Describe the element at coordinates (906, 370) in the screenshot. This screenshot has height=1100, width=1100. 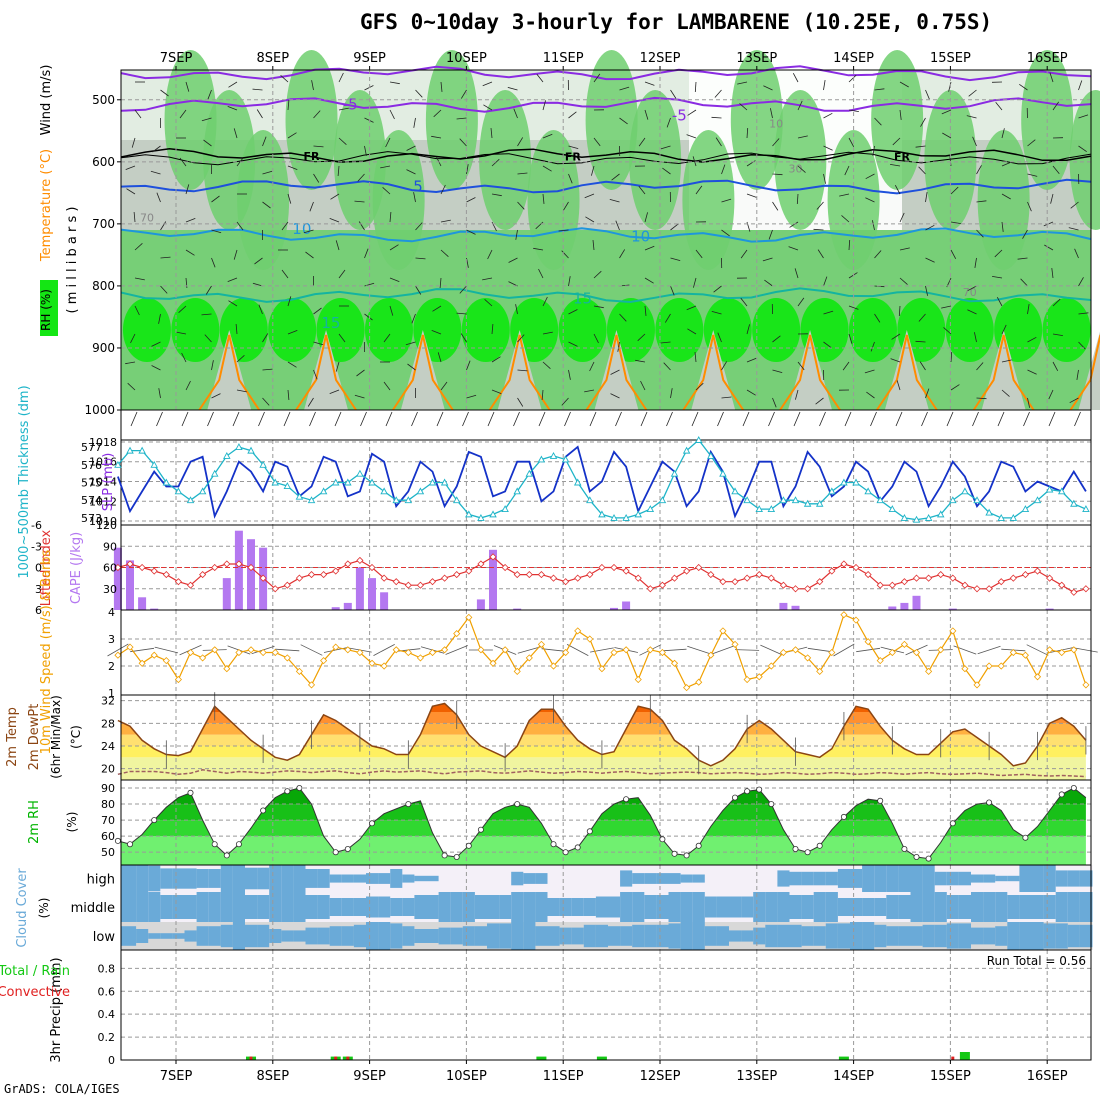
I see `rh-surface-dry-peak` at that location.